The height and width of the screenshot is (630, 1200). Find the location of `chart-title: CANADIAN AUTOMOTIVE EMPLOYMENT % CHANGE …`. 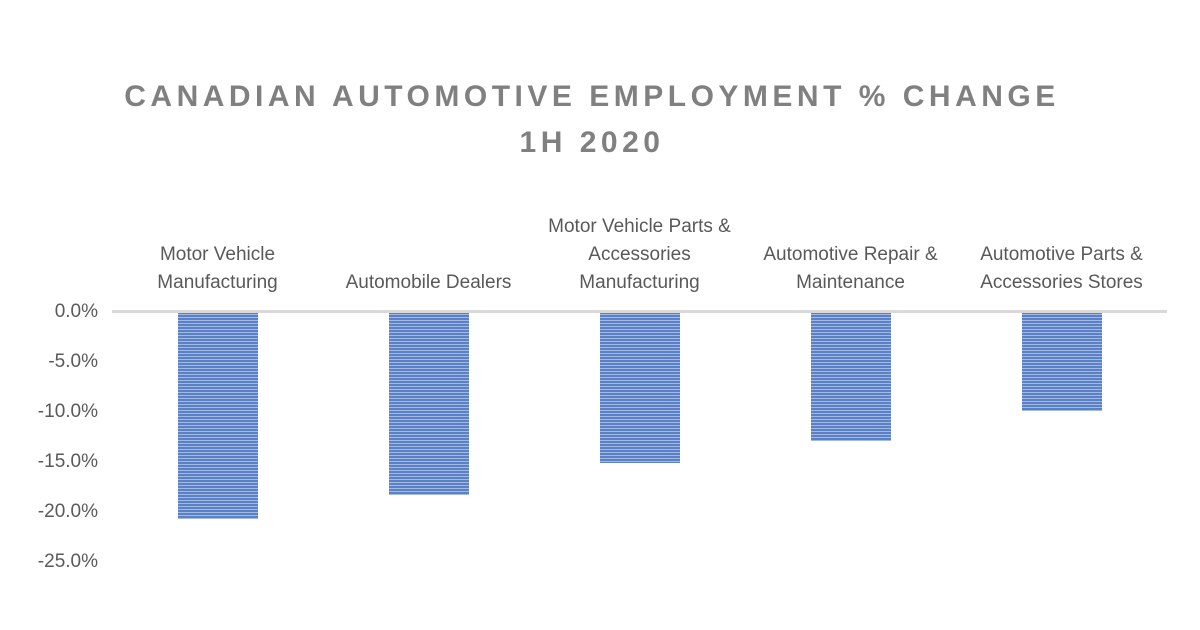

chart-title: CANADIAN AUTOMOTIVE EMPLOYMENT % CHANGE … is located at coordinates (592, 120).